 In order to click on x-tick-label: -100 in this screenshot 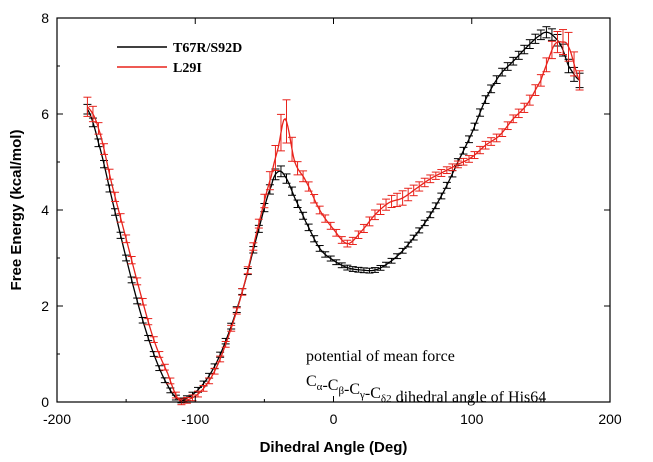, I will do `click(195, 419)`.